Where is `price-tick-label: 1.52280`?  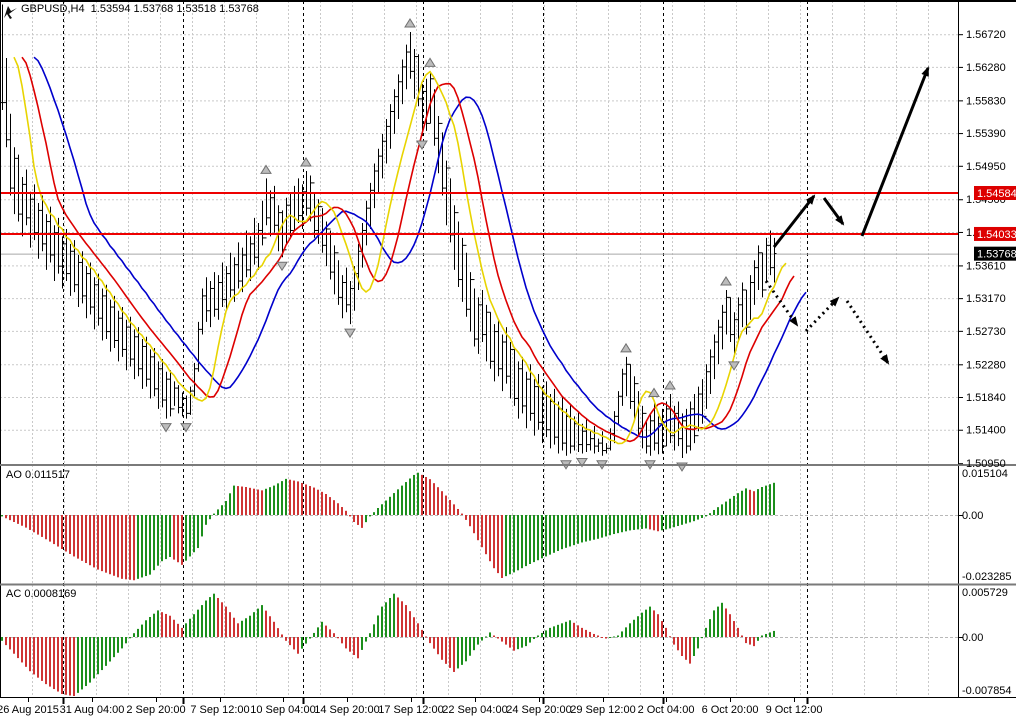 price-tick-label: 1.52280 is located at coordinates (986, 365).